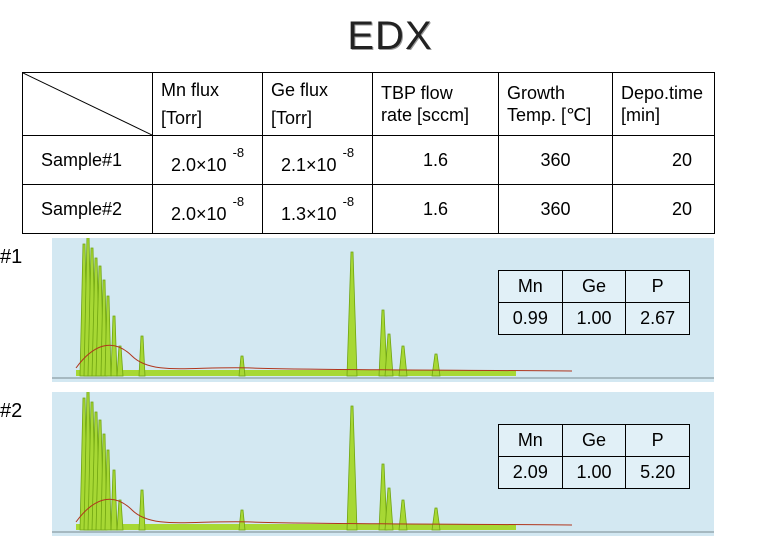 This screenshot has width=780, height=540. What do you see at coordinates (11, 411) in the screenshot?
I see `spectrum-2-label: #2` at bounding box center [11, 411].